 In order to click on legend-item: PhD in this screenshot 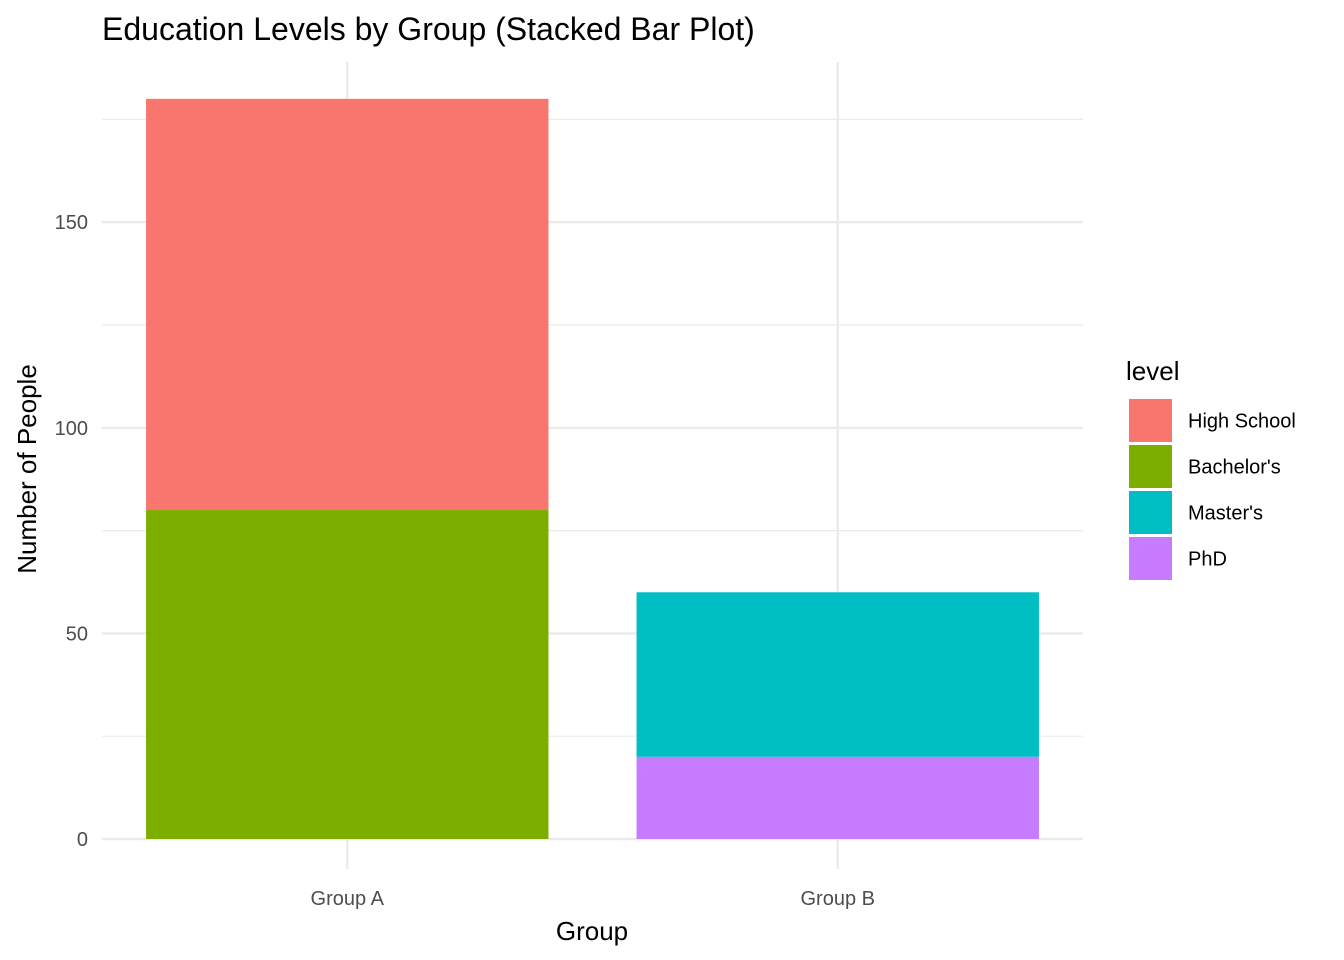, I will do `click(1178, 558)`.